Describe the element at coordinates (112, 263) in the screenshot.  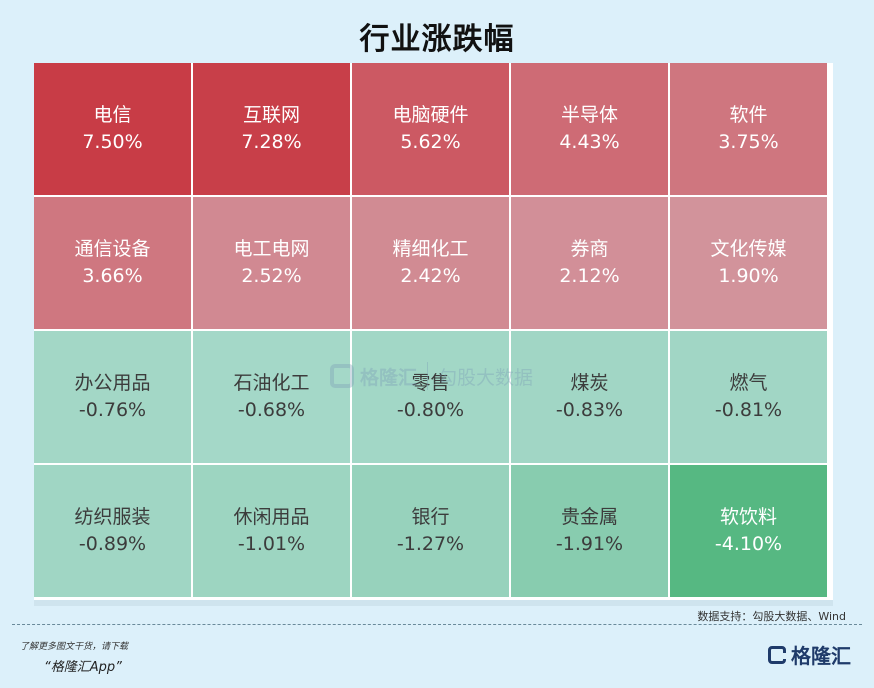
I see `industry-tile: 通信设备 3.66%` at that location.